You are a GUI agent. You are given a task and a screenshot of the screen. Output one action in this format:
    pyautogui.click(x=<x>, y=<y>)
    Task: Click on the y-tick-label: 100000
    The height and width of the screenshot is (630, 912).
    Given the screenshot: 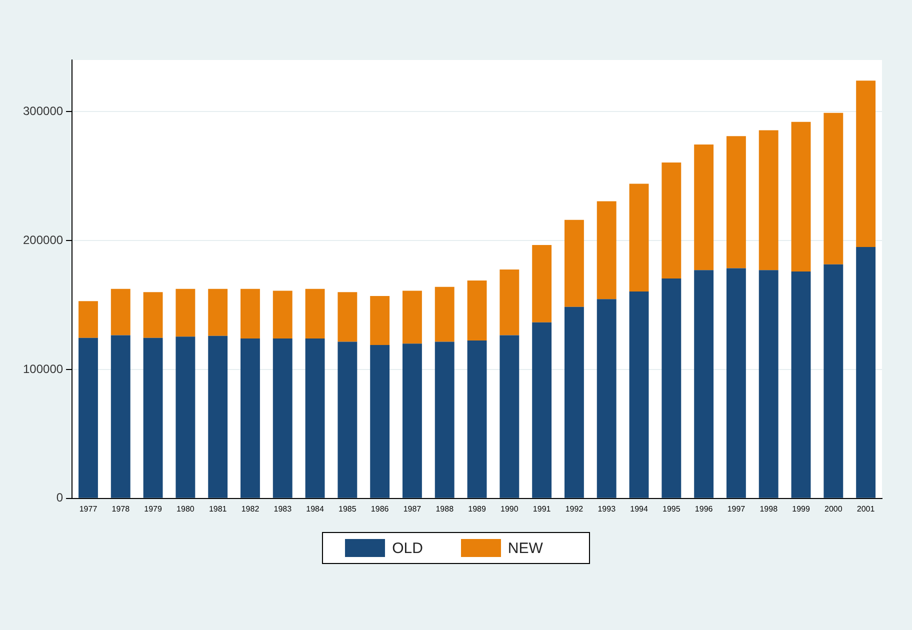 What is the action you would take?
    pyautogui.click(x=43, y=369)
    